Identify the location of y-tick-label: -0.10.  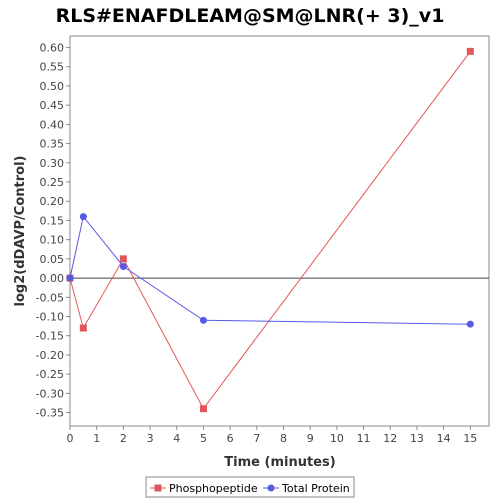
(50, 316).